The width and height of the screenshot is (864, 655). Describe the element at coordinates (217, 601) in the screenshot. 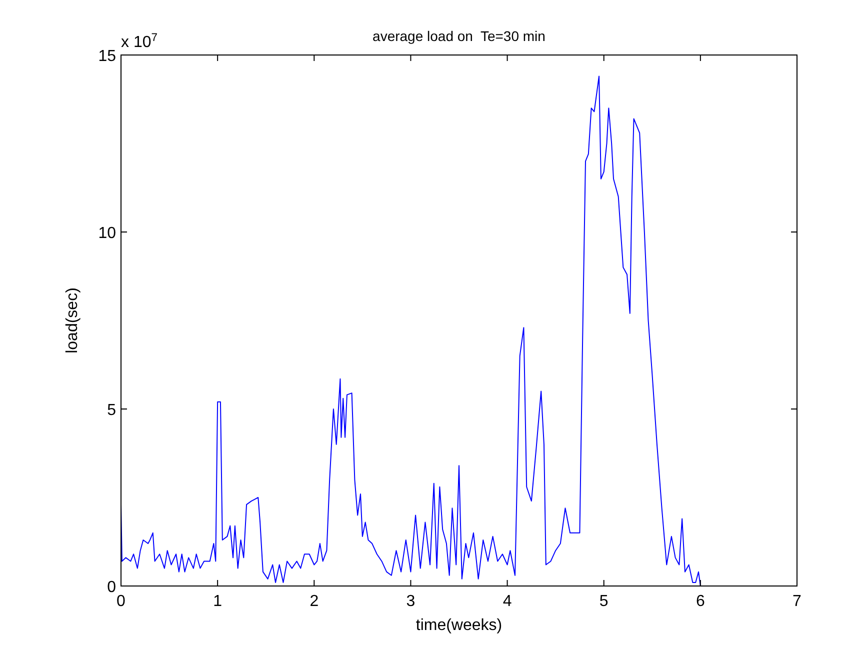

I see `x-tick-label: 1` at that location.